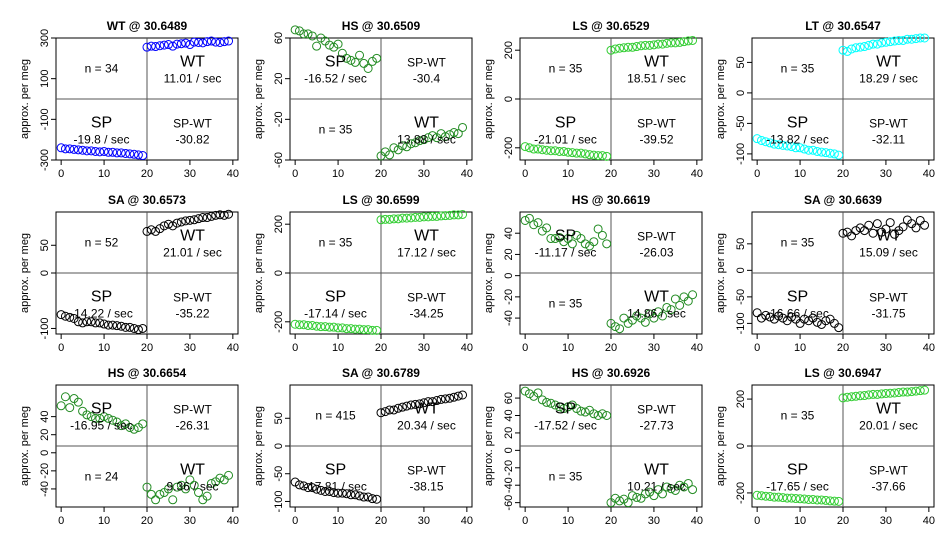 Image resolution: width=950 pixels, height=555 pixels. What do you see at coordinates (45, 78) in the screenshot?
I see `y-tick-label: 100` at bounding box center [45, 78].